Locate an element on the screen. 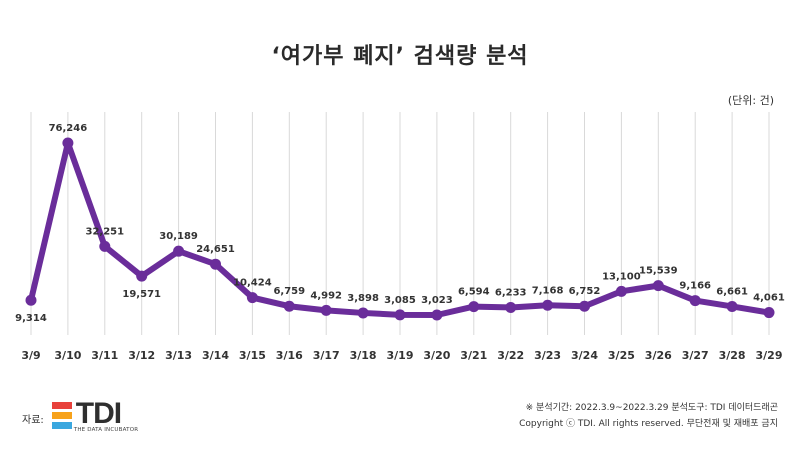 Image resolution: width=800 pixels, height=450 pixels. data-label: 9,314 is located at coordinates (31, 318).